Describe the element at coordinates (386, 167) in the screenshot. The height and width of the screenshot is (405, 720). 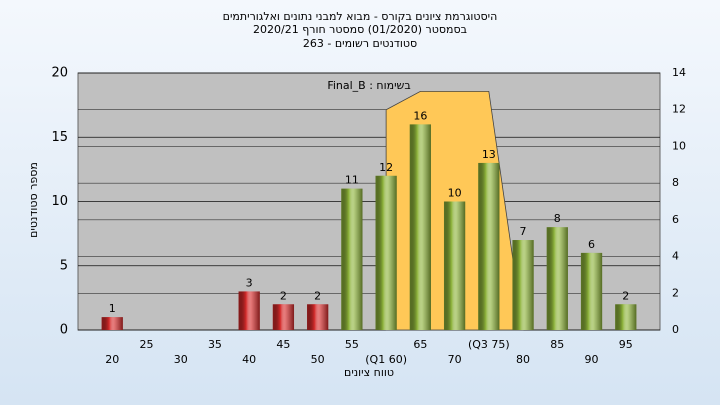
I see `value-label: 12` at that location.